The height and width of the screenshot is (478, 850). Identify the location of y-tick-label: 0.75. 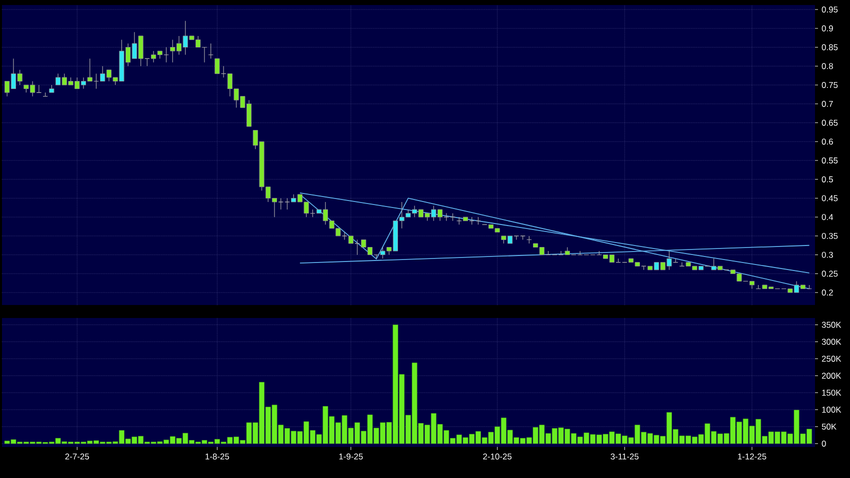
(830, 85).